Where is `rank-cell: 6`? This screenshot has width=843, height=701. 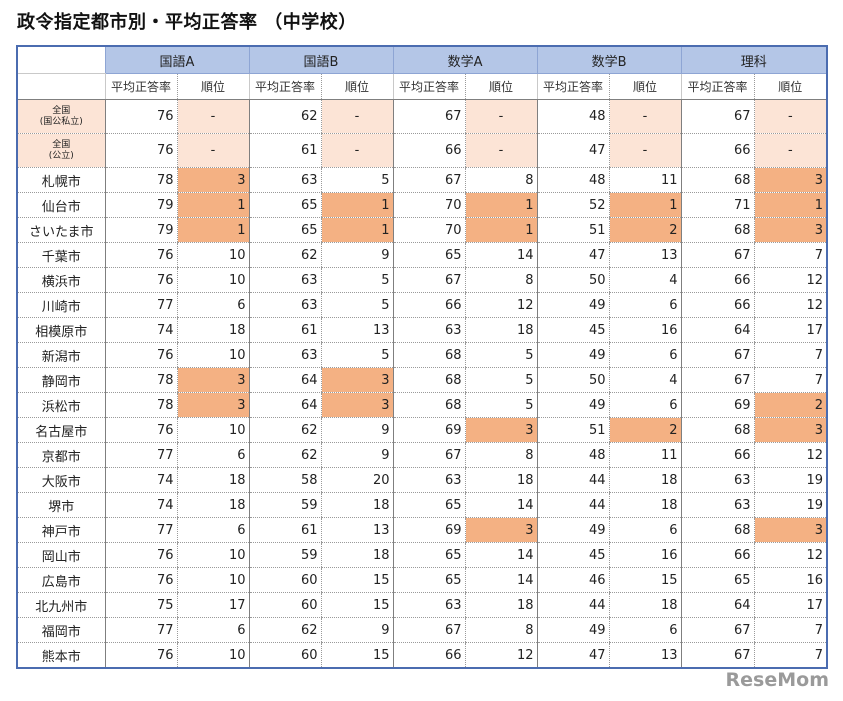
rank-cell: 6 is located at coordinates (645, 630).